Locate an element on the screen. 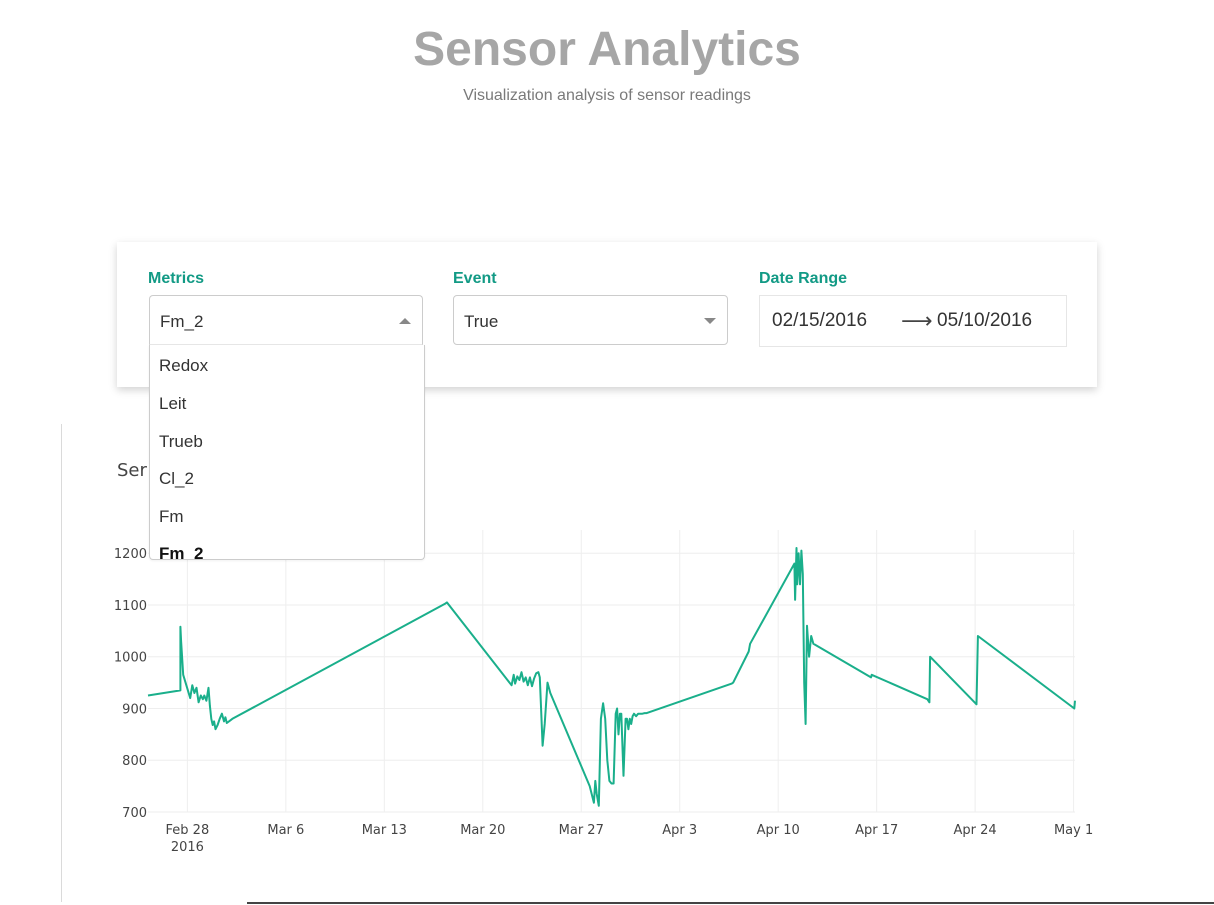 This screenshot has width=1214, height=905. caret-down-icon is located at coordinates (710, 321).